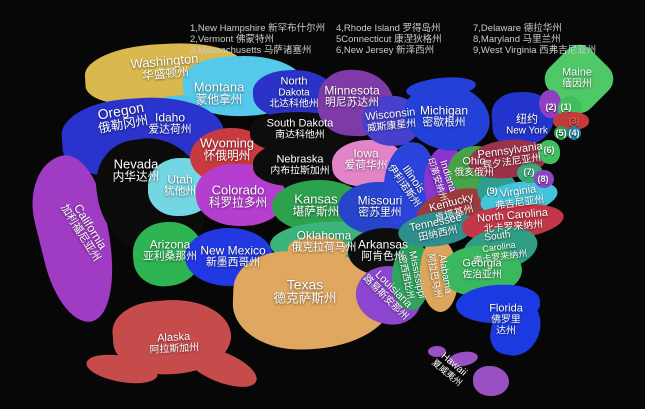 The image size is (645, 409). I want to click on legend-item: 7,Delaware 德拉华州, so click(517, 28).